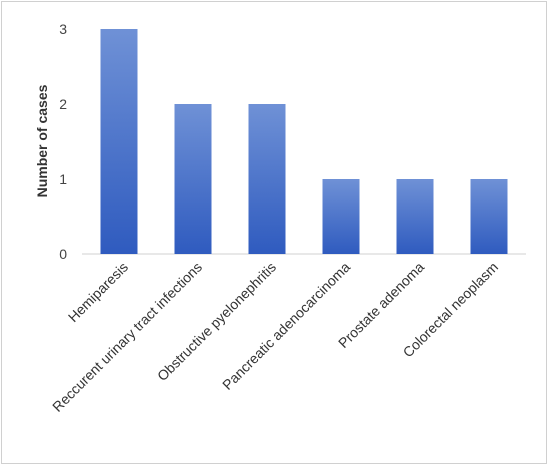  Describe the element at coordinates (63, 179) in the screenshot. I see `y-tick-label: 1` at that location.